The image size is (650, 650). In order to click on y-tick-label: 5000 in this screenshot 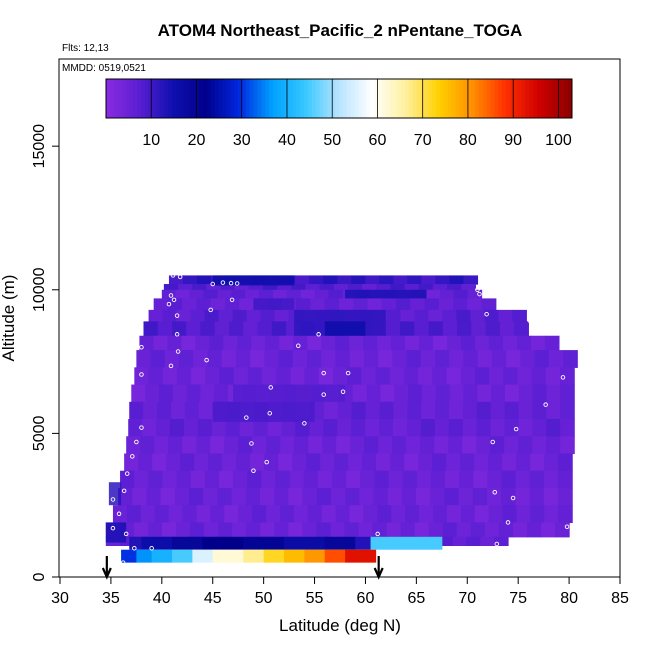, I will do `click(39, 433)`.